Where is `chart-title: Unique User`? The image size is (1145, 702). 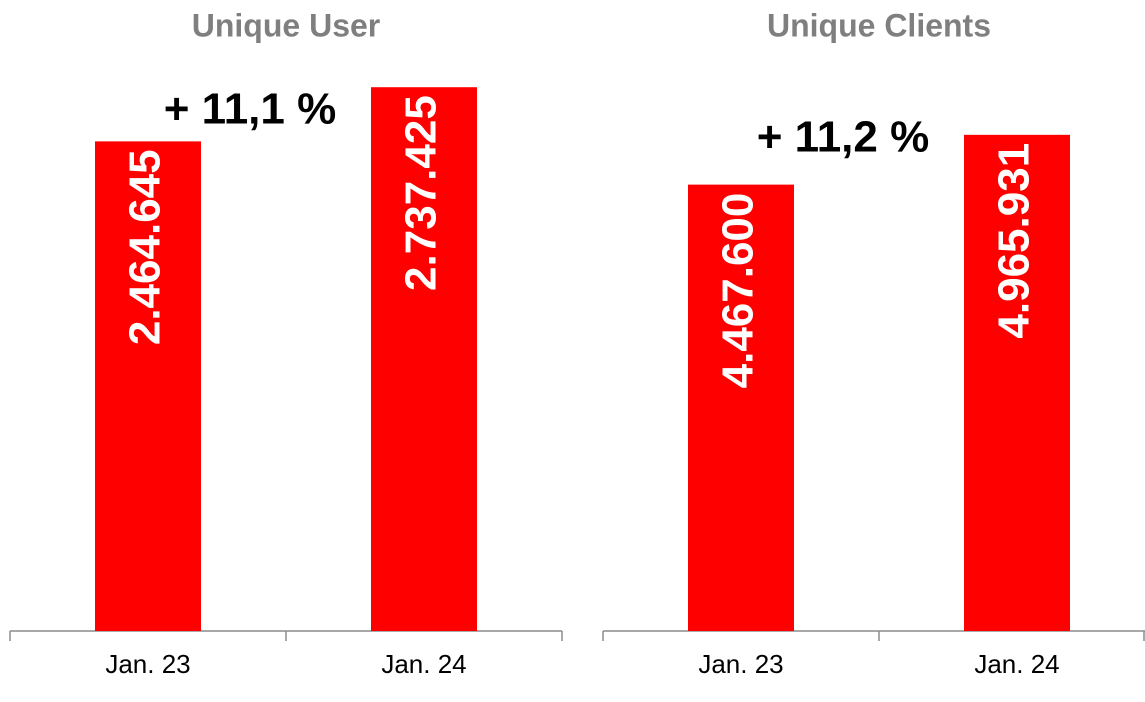 chart-title: Unique User is located at coordinates (286, 25).